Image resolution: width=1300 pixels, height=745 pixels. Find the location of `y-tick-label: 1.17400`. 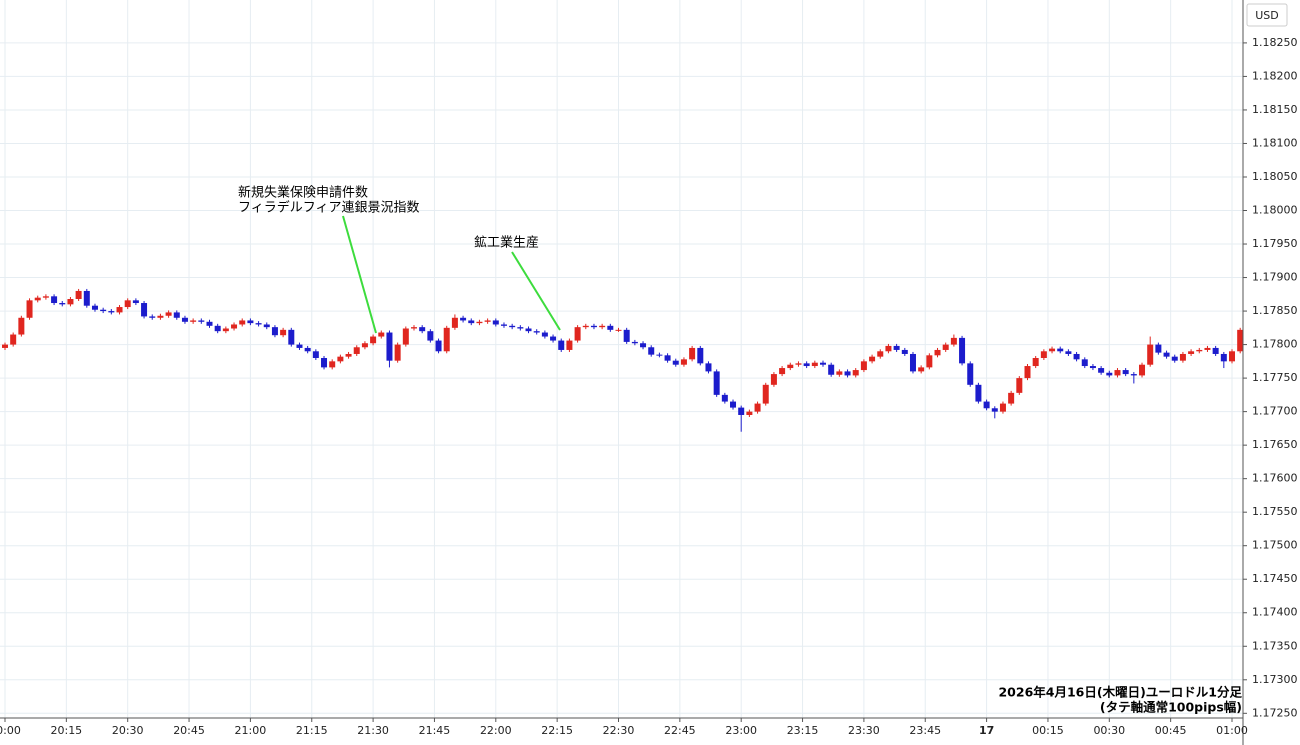

y-tick-label: 1.17400 is located at coordinates (1275, 612).